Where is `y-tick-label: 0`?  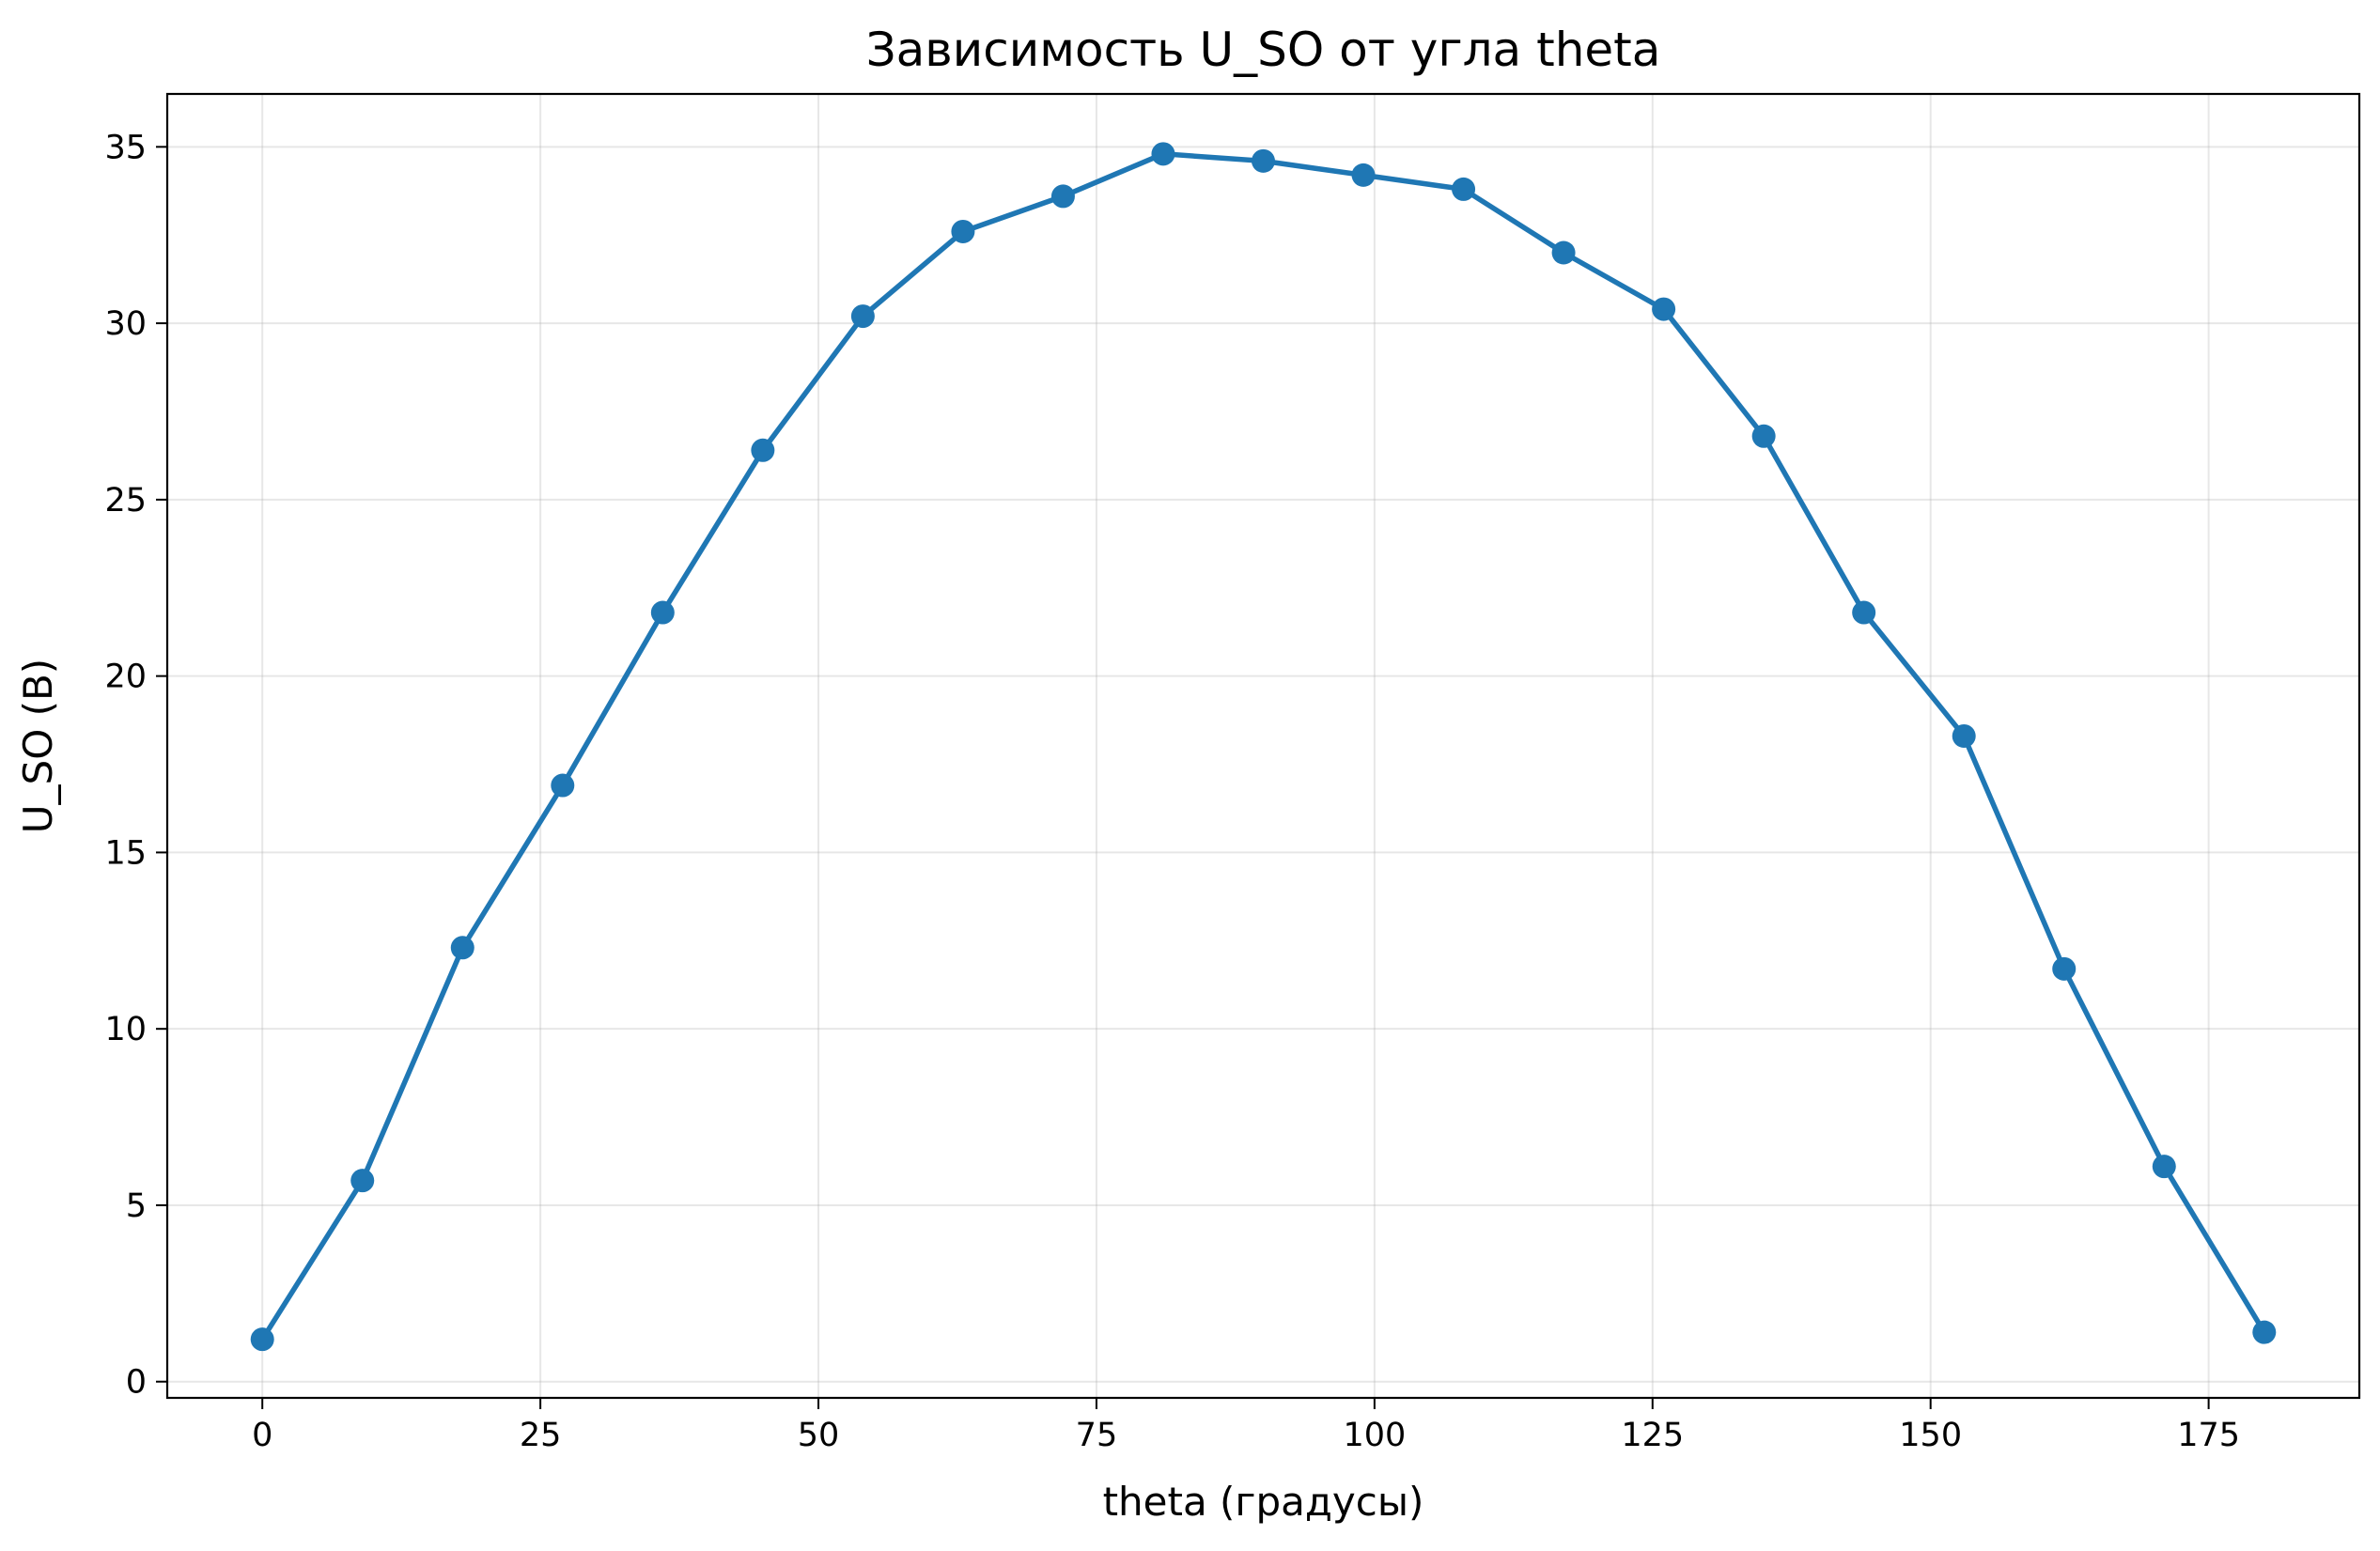 y-tick-label: 0 is located at coordinates (136, 1383).